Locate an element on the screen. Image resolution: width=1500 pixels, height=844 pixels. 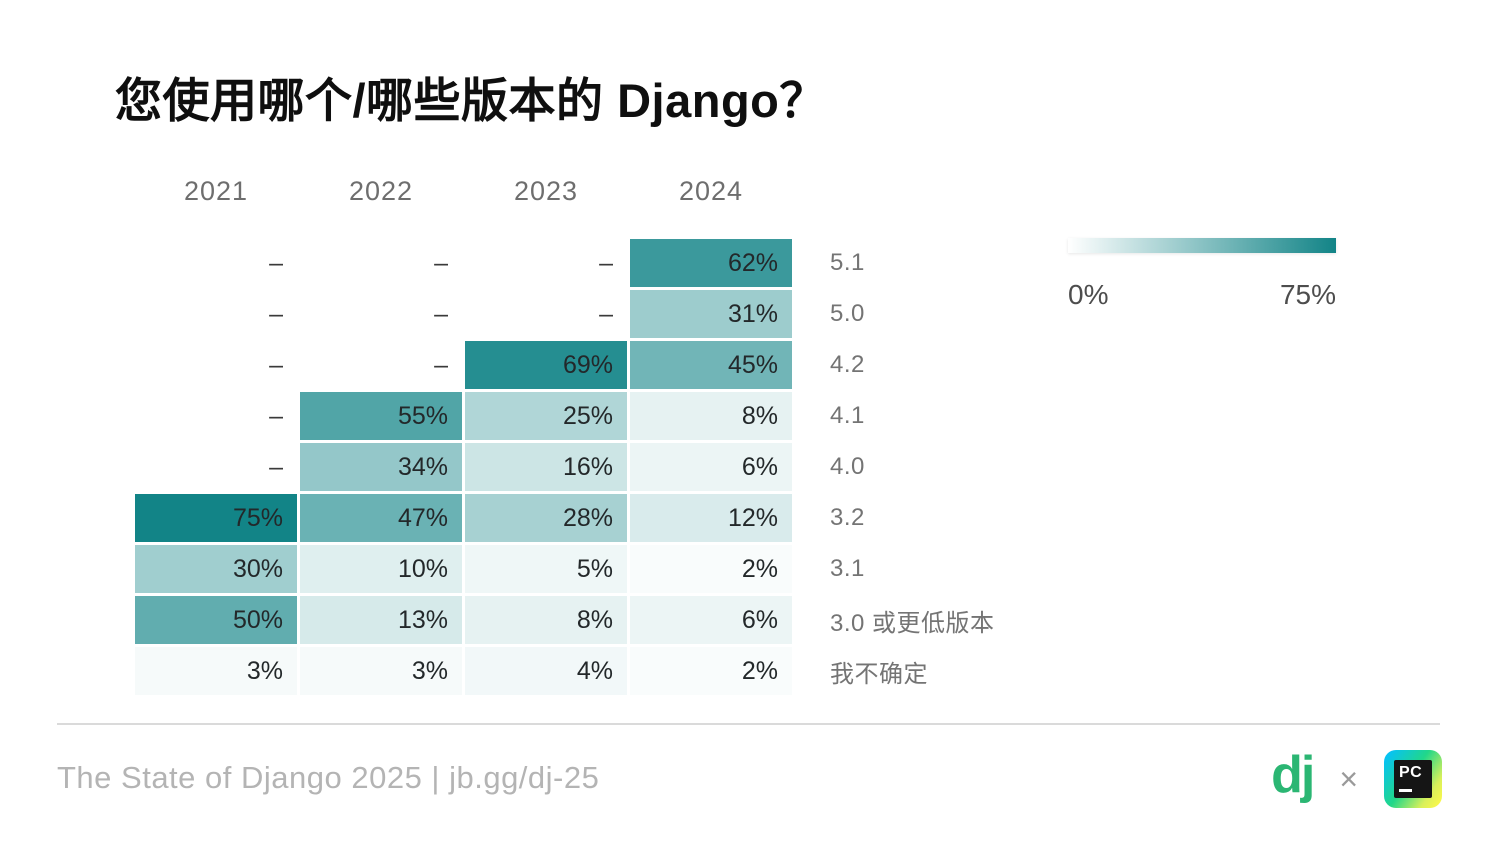
heatmap-cell: 28% is located at coordinates (546, 518).